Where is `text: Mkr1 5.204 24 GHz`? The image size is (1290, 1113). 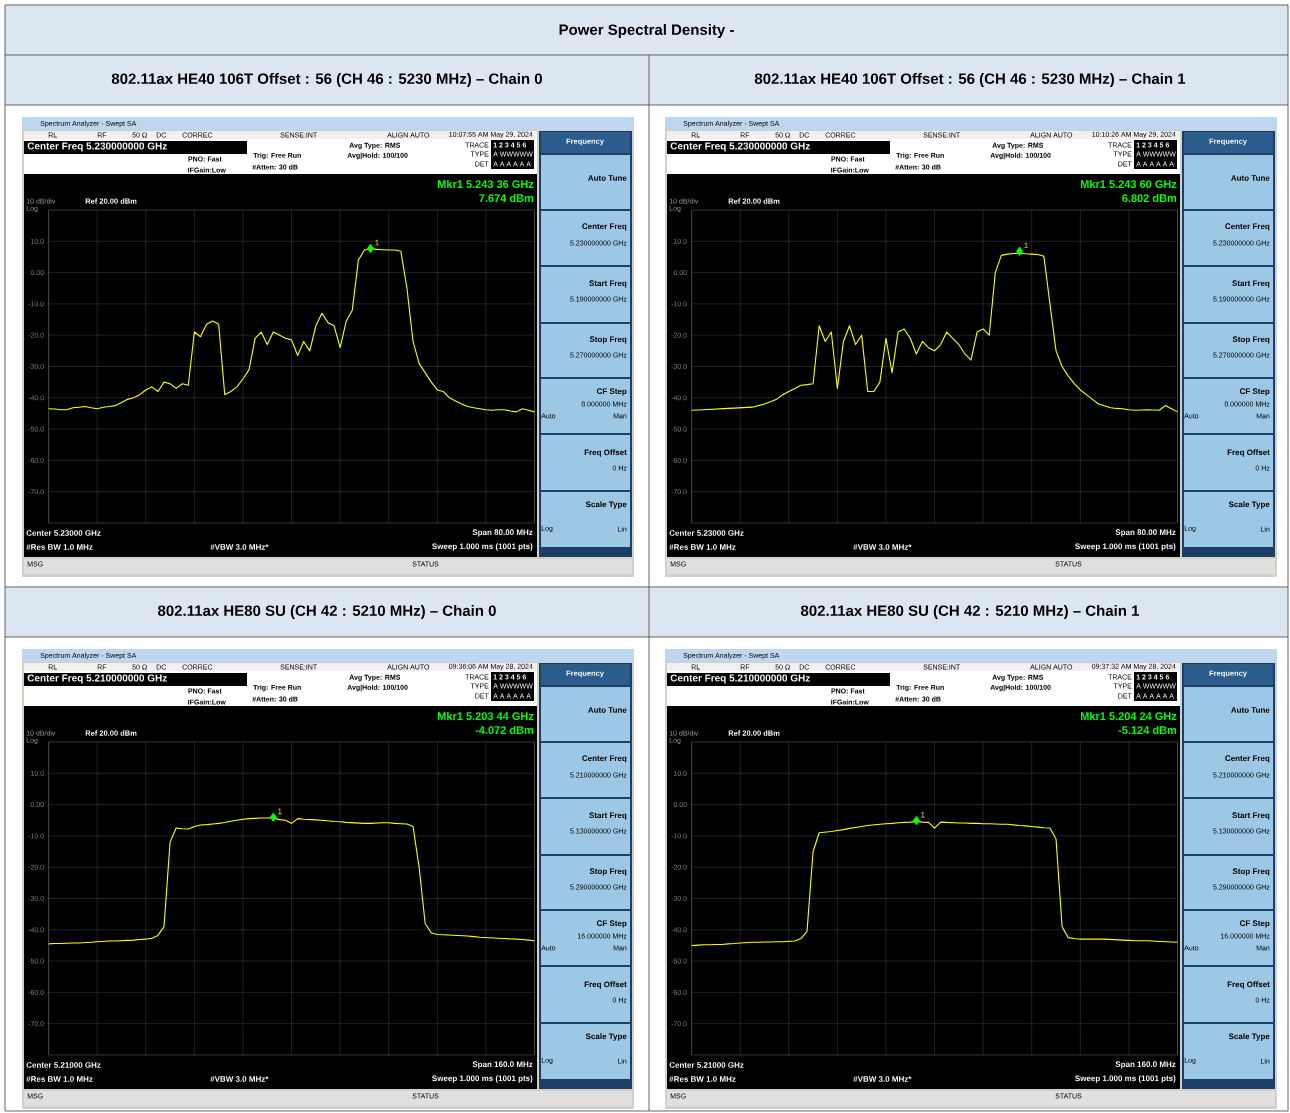 text: Mkr1 5.204 24 GHz is located at coordinates (1128, 716).